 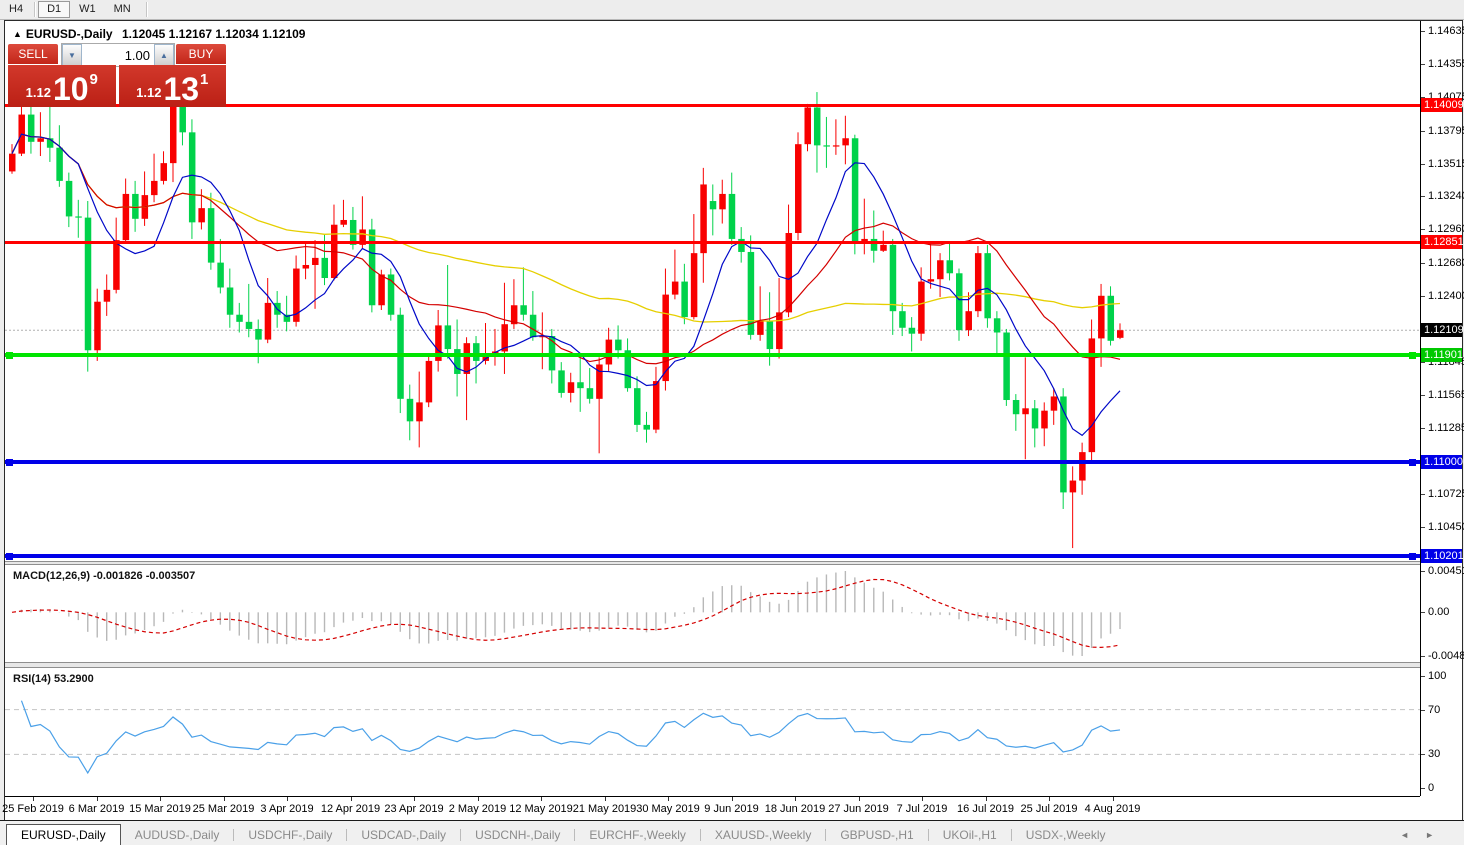 What do you see at coordinates (1446, 64) in the screenshot?
I see `price-axis-tick-label: 1.14355` at bounding box center [1446, 64].